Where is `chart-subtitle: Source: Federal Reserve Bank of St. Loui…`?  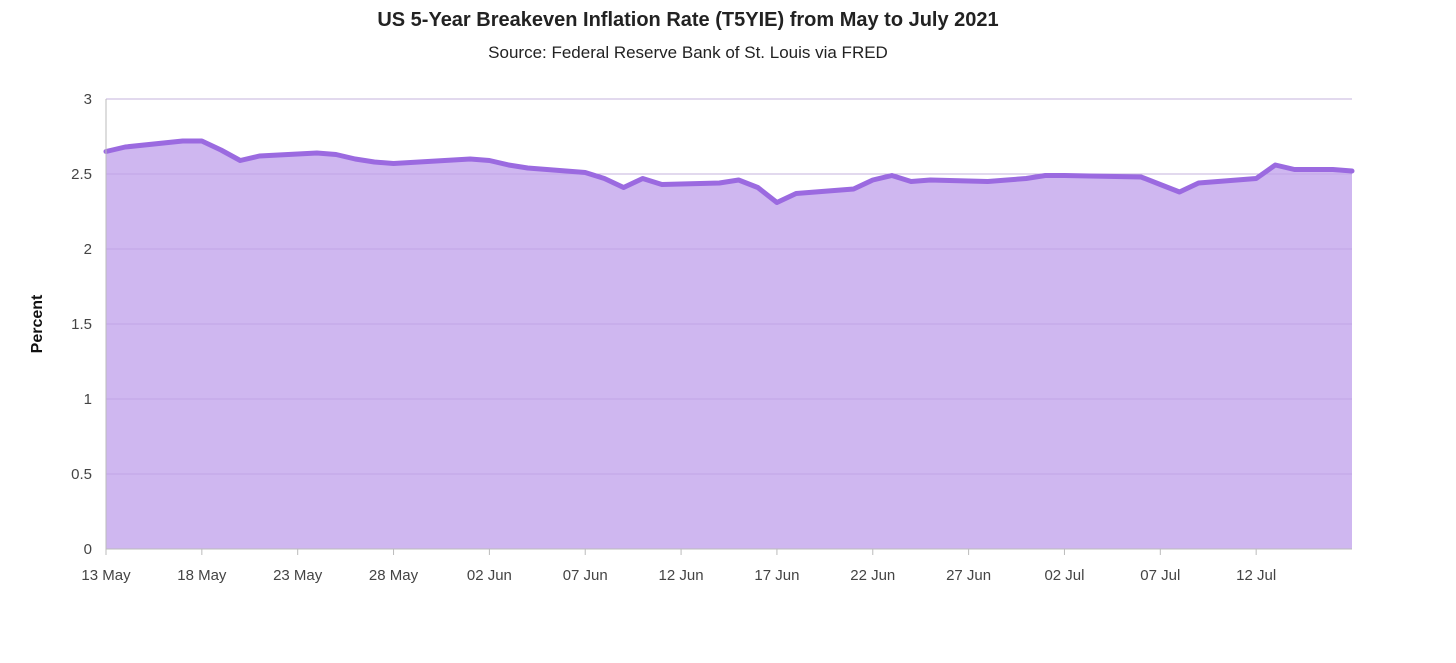
chart-subtitle: Source: Federal Reserve Bank of St. Loui… is located at coordinates (688, 52).